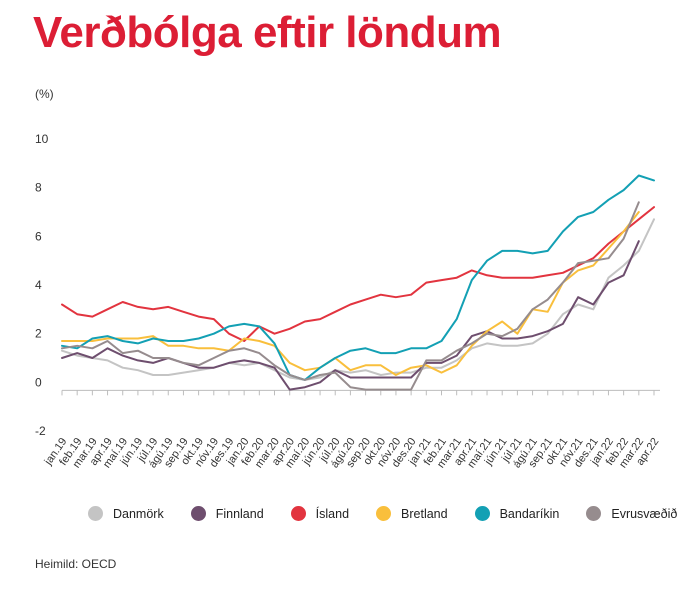  Describe the element at coordinates (38, 188) in the screenshot. I see `y-tick-label: 8` at that location.